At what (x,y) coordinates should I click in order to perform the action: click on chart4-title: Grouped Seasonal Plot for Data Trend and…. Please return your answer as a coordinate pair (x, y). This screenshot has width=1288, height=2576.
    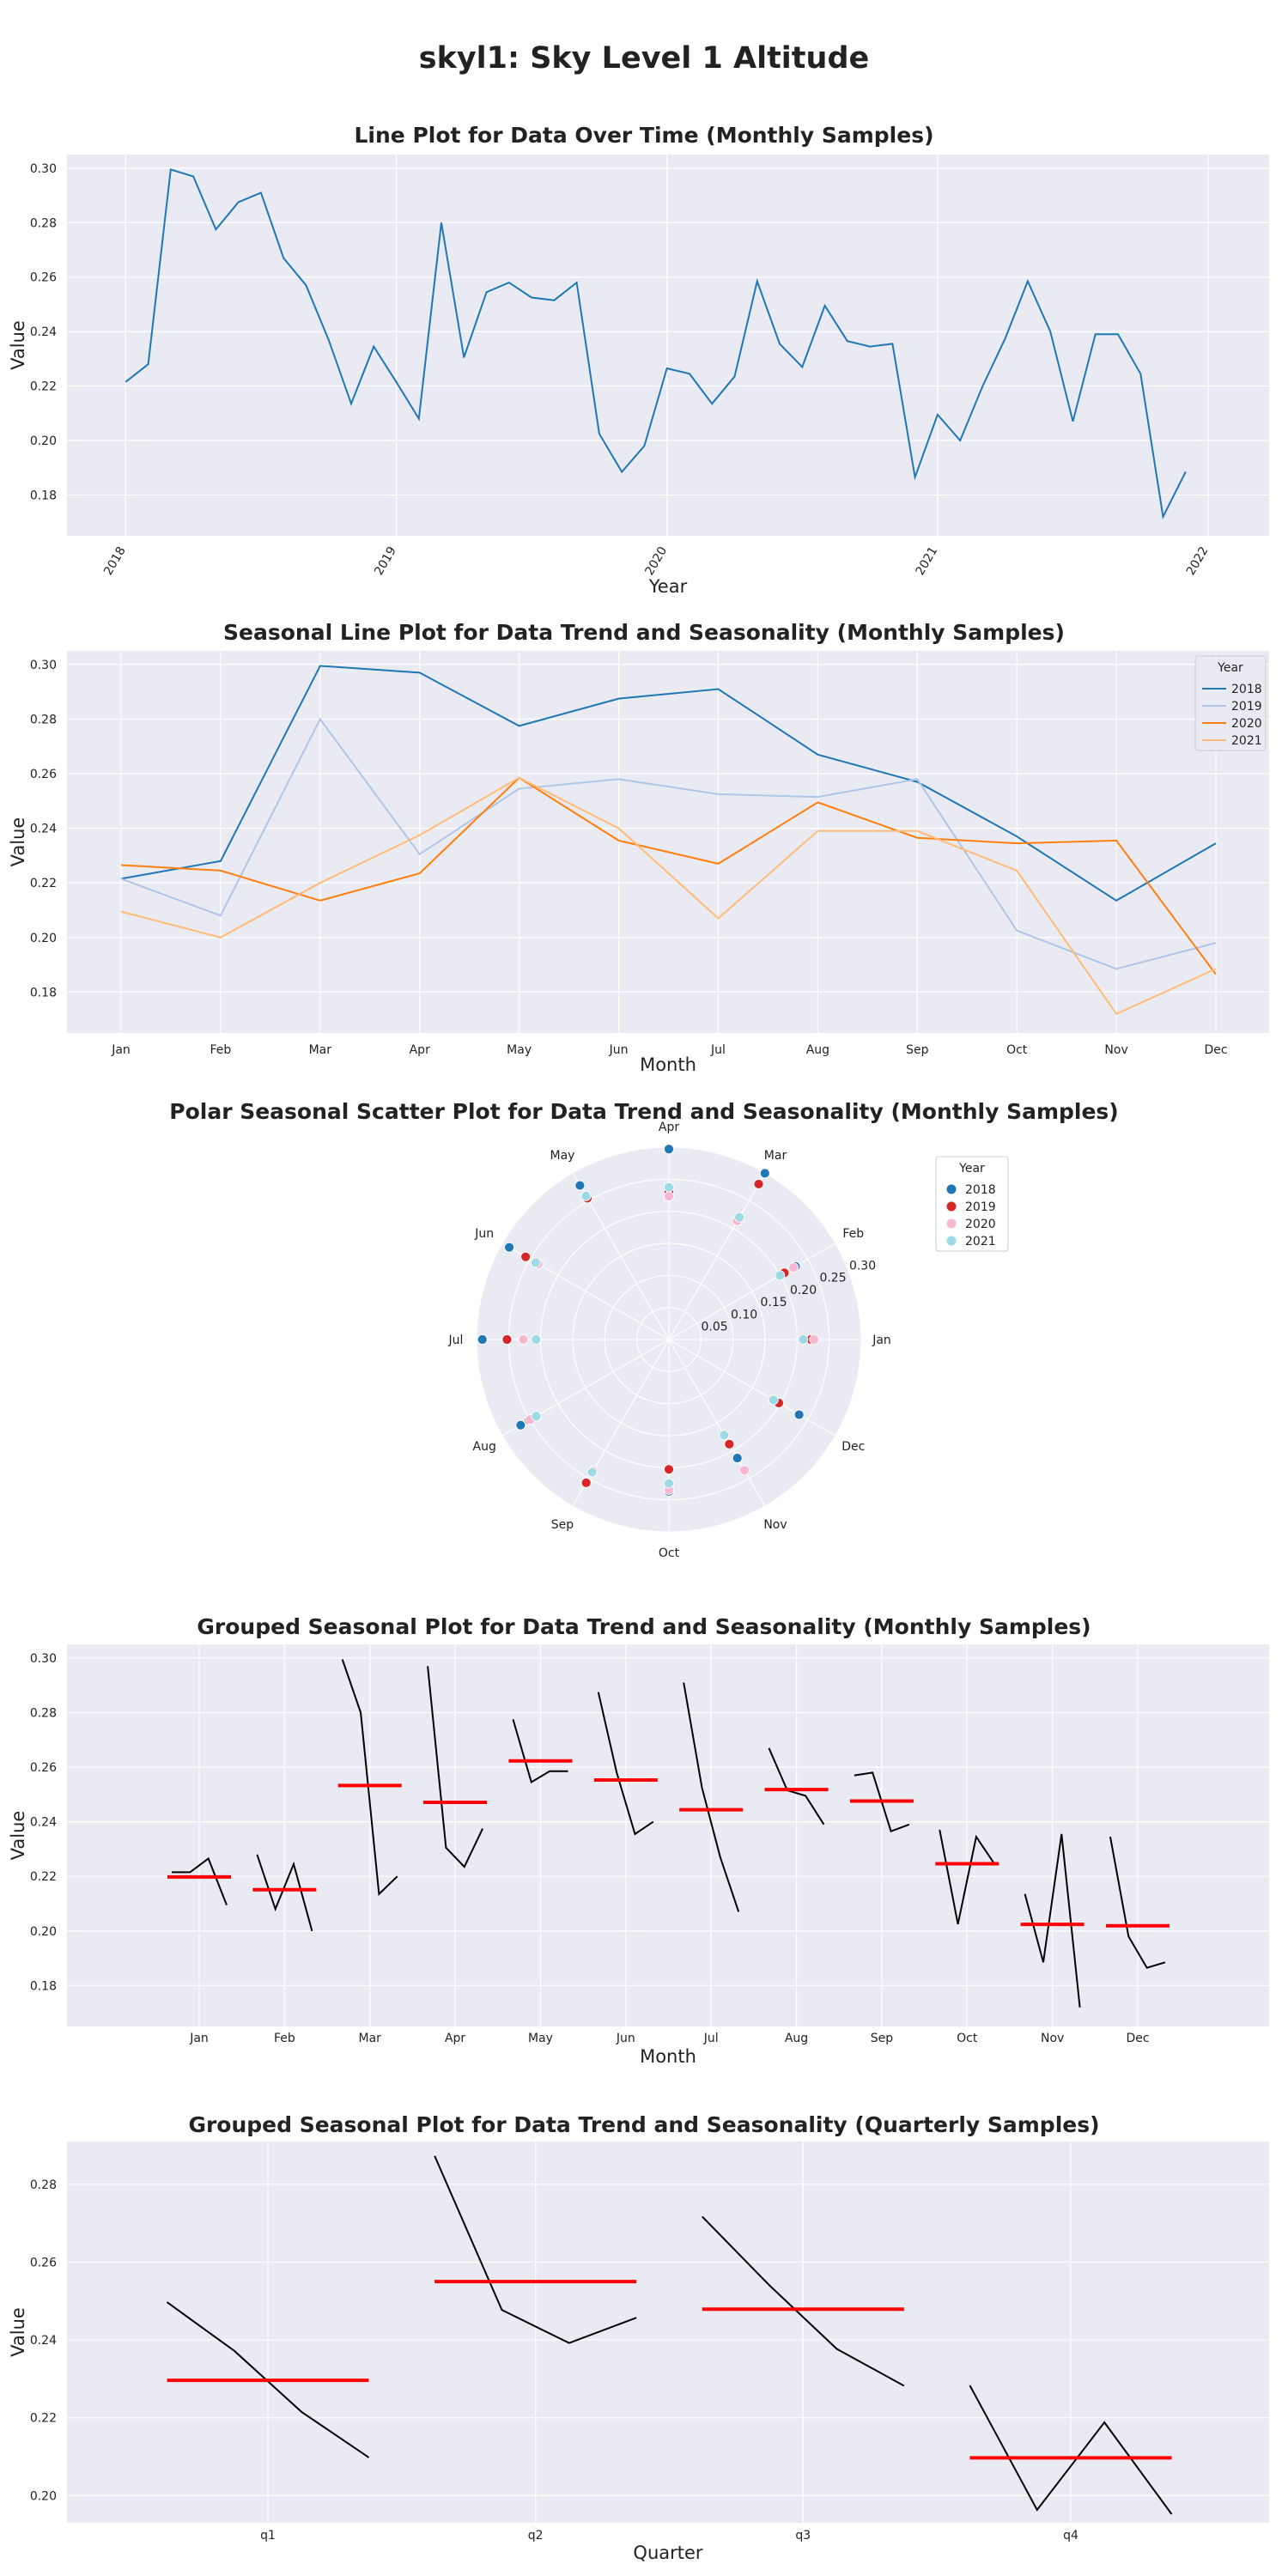
    Looking at the image, I should click on (644, 1627).